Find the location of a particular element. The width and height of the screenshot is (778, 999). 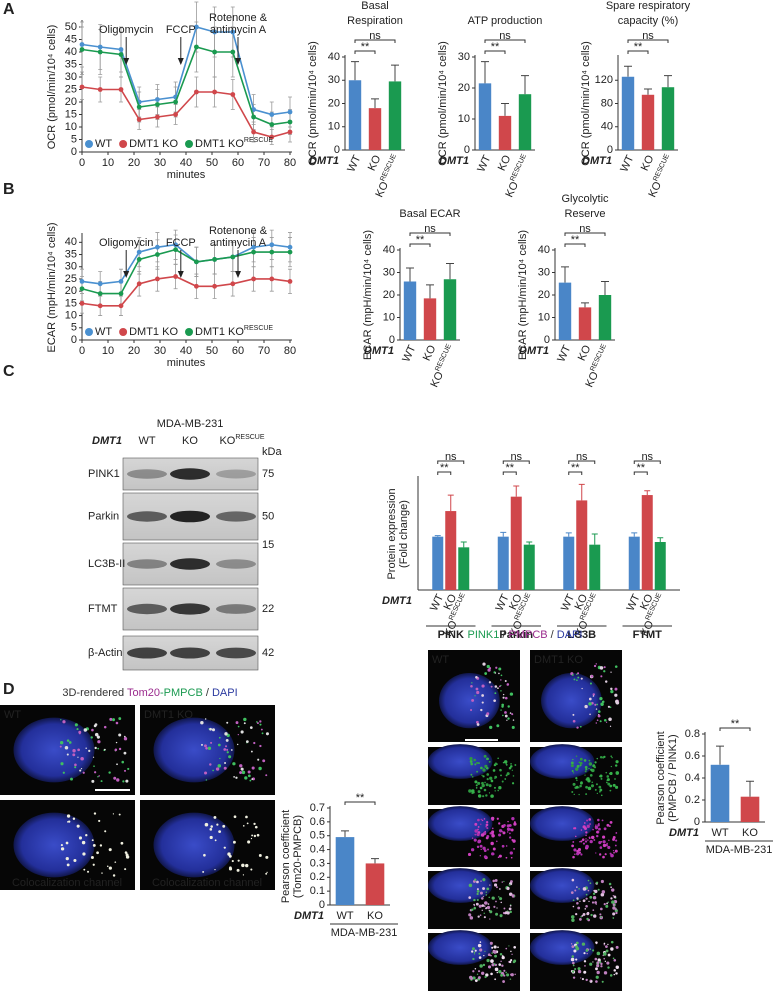

error-bar is located at coordinates (660, 539).